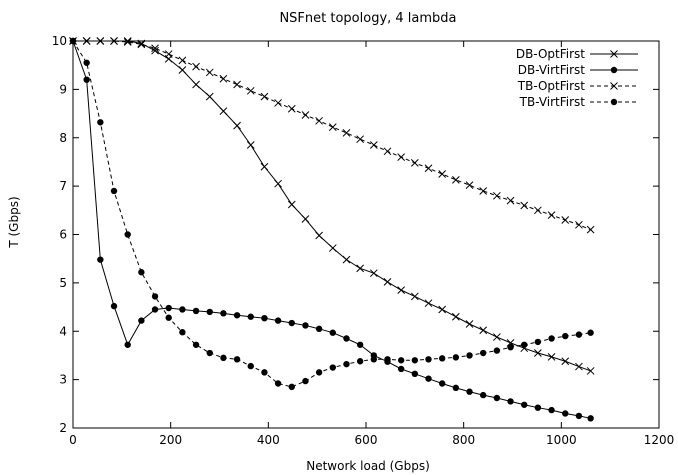  What do you see at coordinates (59, 41) in the screenshot?
I see `y-tick-label: 10` at bounding box center [59, 41].